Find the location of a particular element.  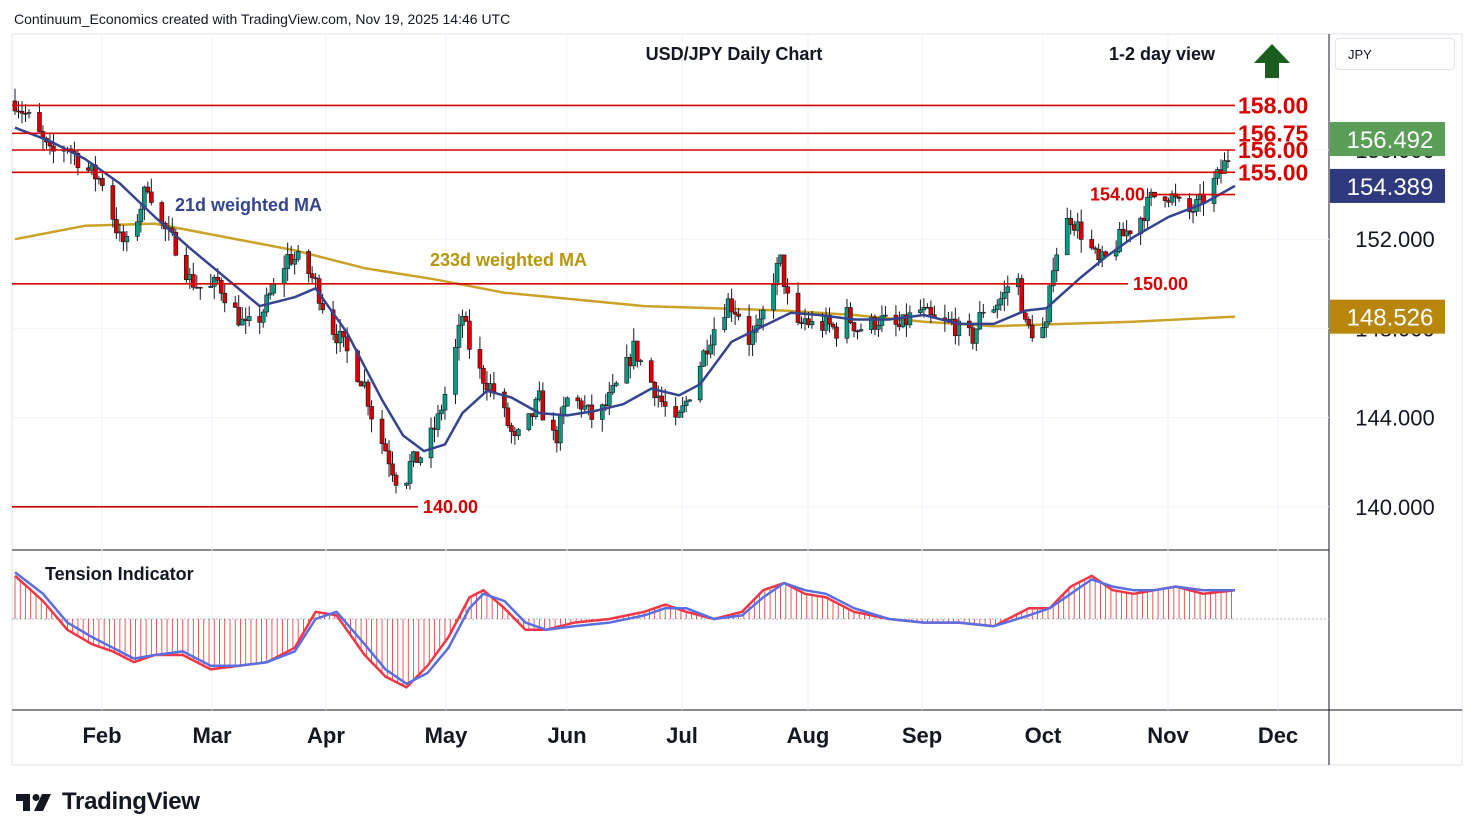

currency-selector: JPY is located at coordinates (1395, 54).